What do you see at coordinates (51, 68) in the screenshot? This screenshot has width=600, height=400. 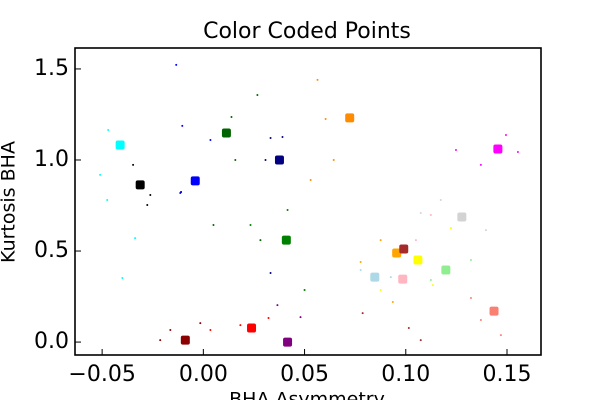 I see `y-tick-label: 1.5` at bounding box center [51, 68].